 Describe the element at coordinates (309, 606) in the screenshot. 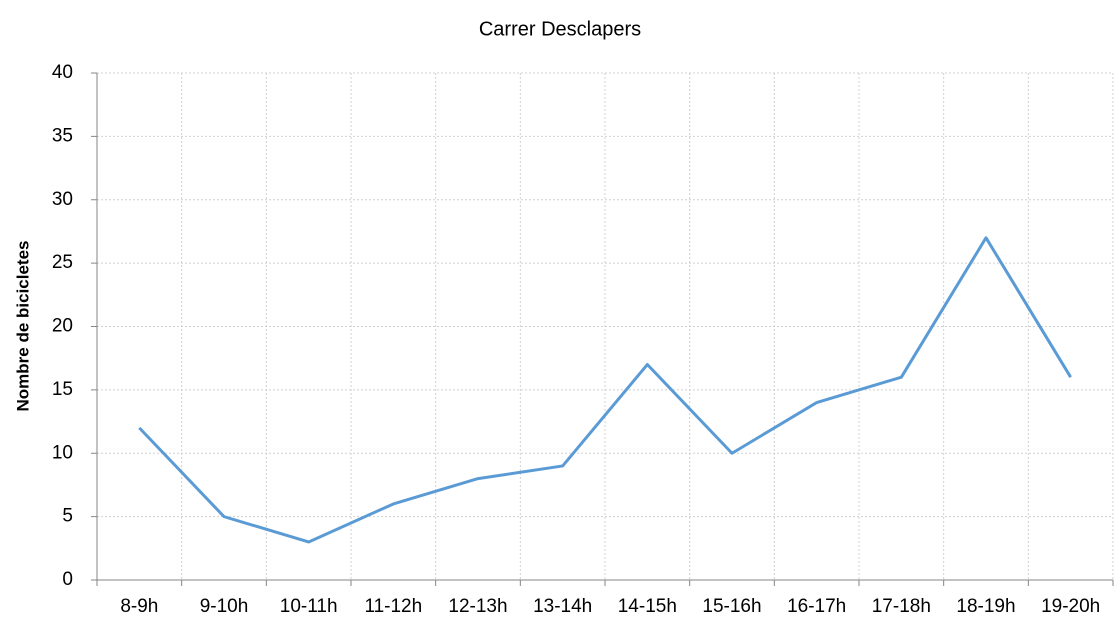

I see `x-tick-label: 10-11h` at that location.